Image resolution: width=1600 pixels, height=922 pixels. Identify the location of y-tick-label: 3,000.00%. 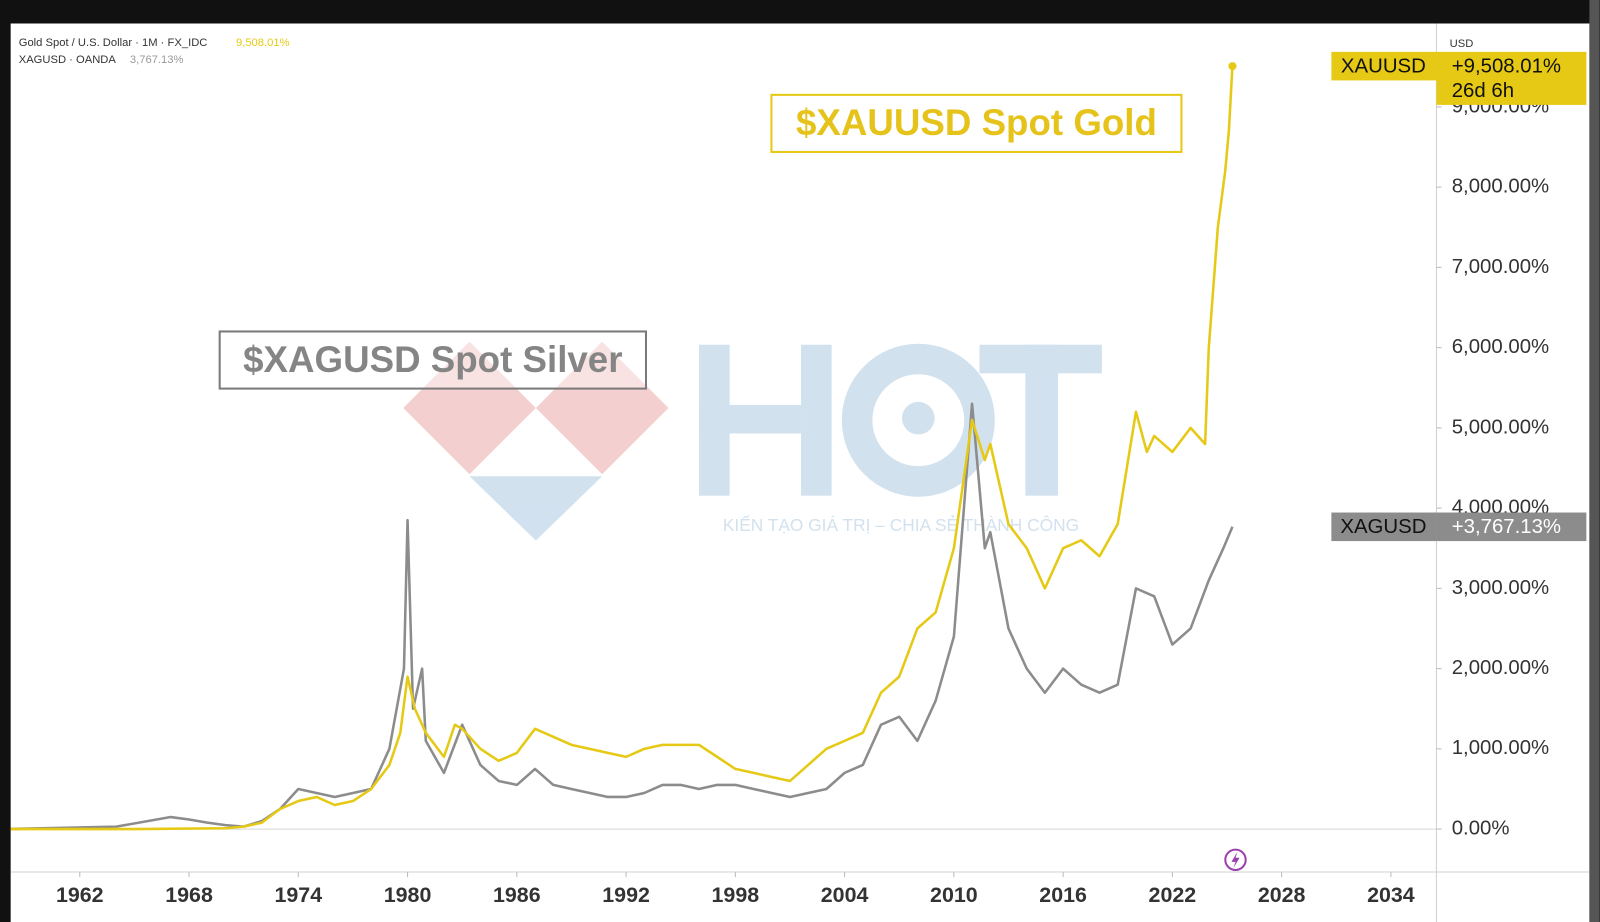
(1500, 588).